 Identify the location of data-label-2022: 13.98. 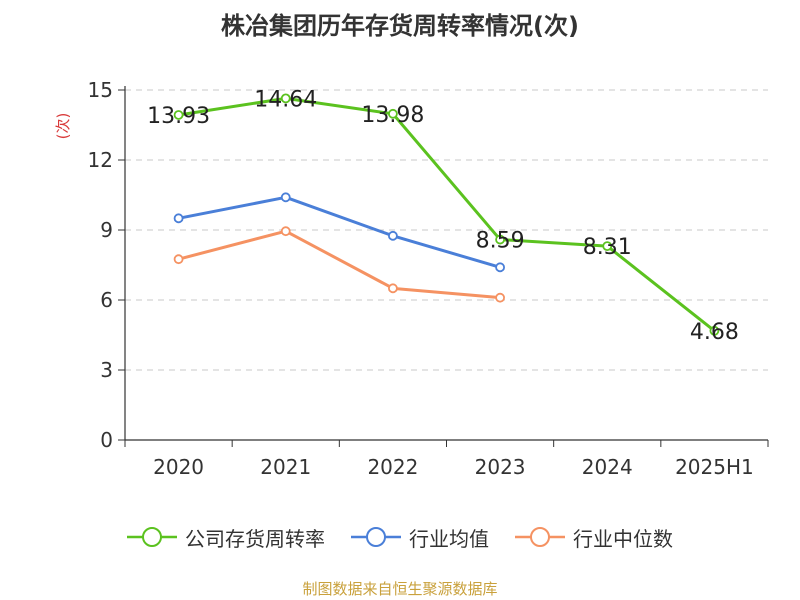
(392, 115).